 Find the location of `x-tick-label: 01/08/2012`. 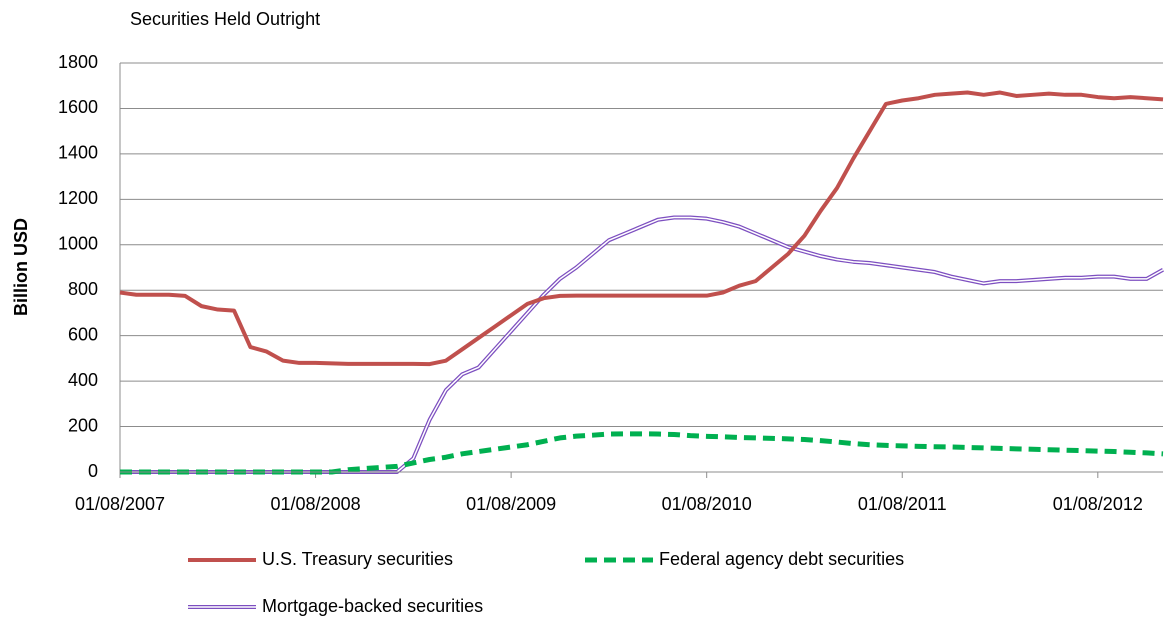

x-tick-label: 01/08/2012 is located at coordinates (1098, 504).